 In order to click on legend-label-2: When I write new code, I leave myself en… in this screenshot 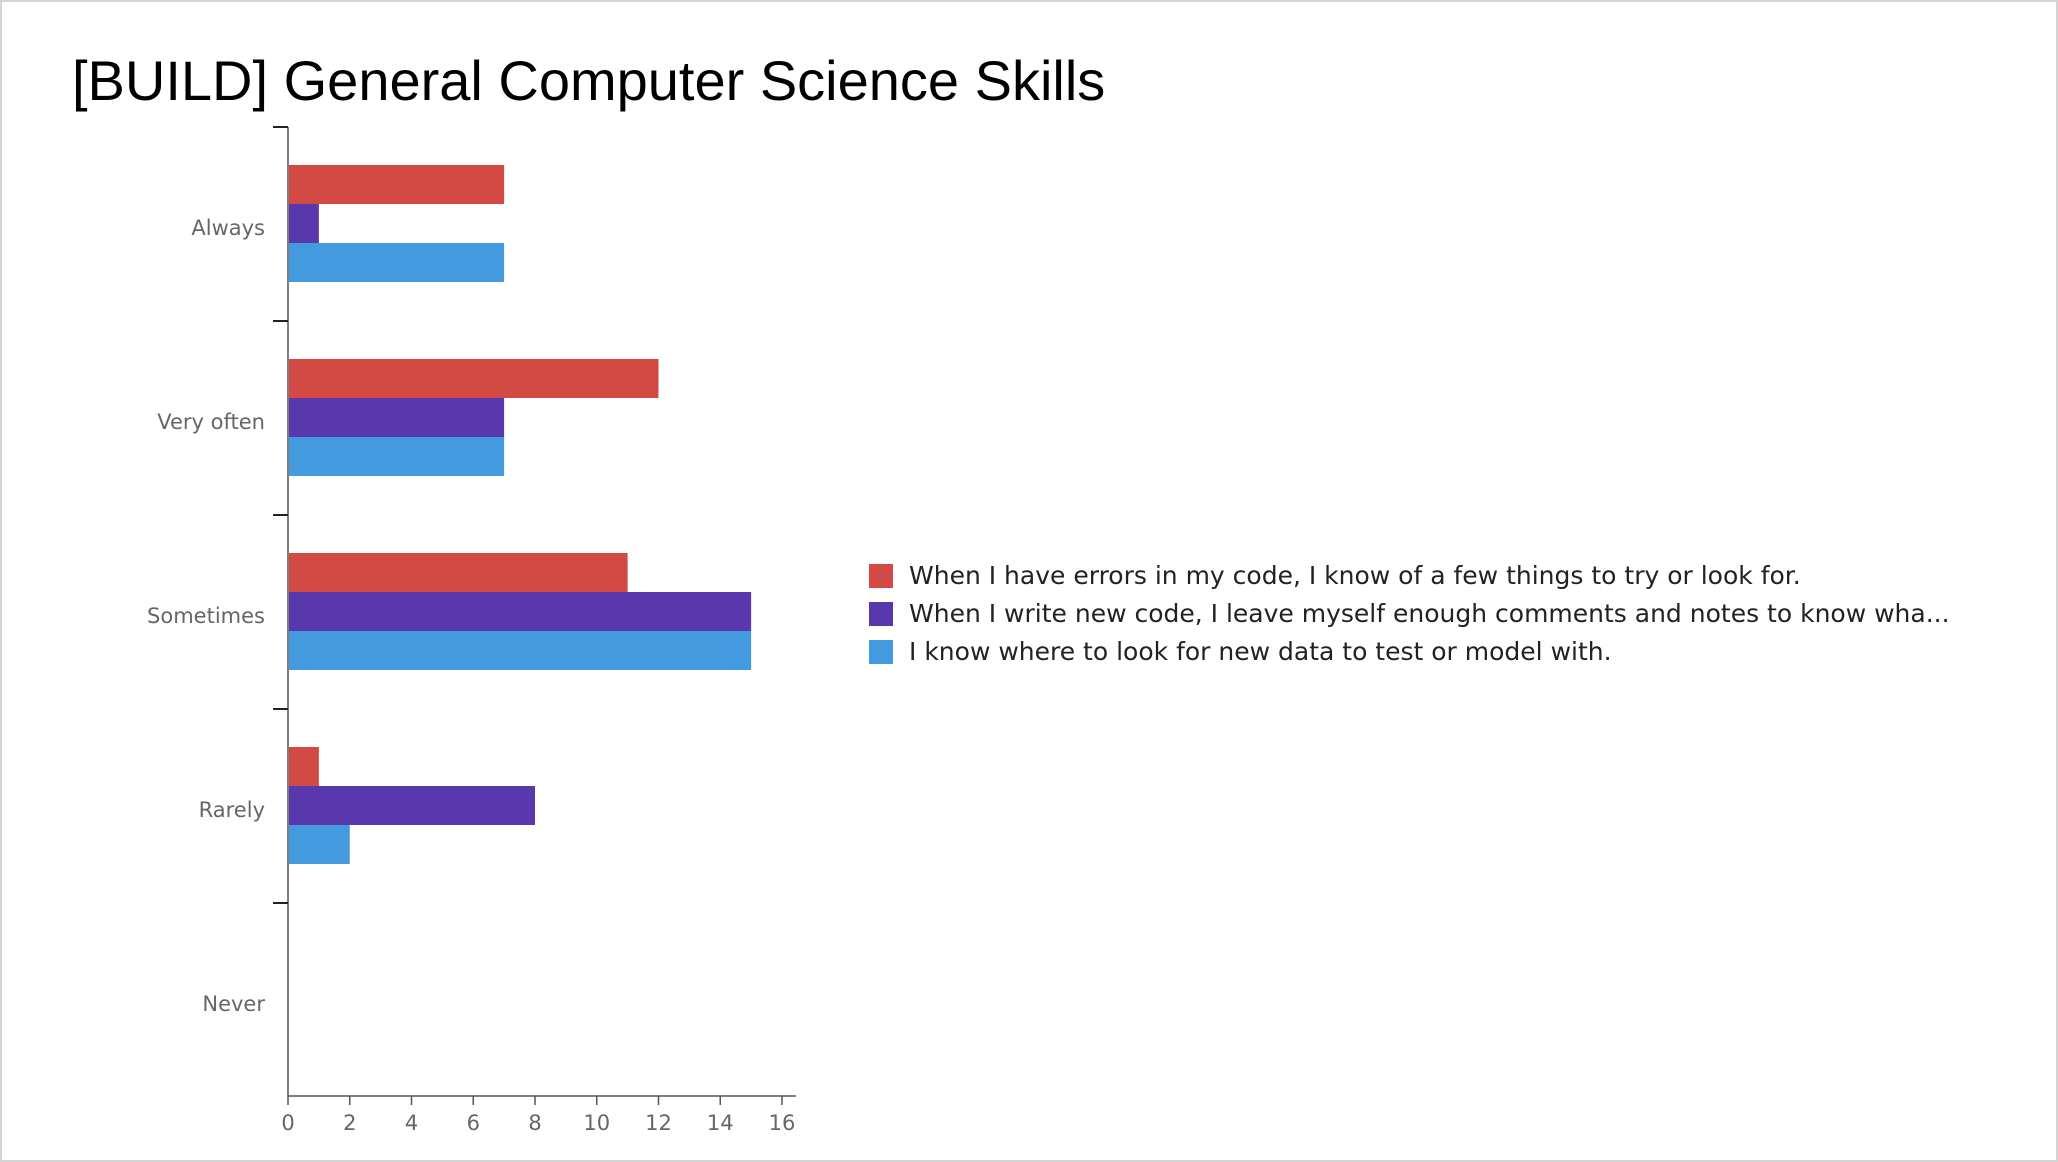, I will do `click(1429, 613)`.